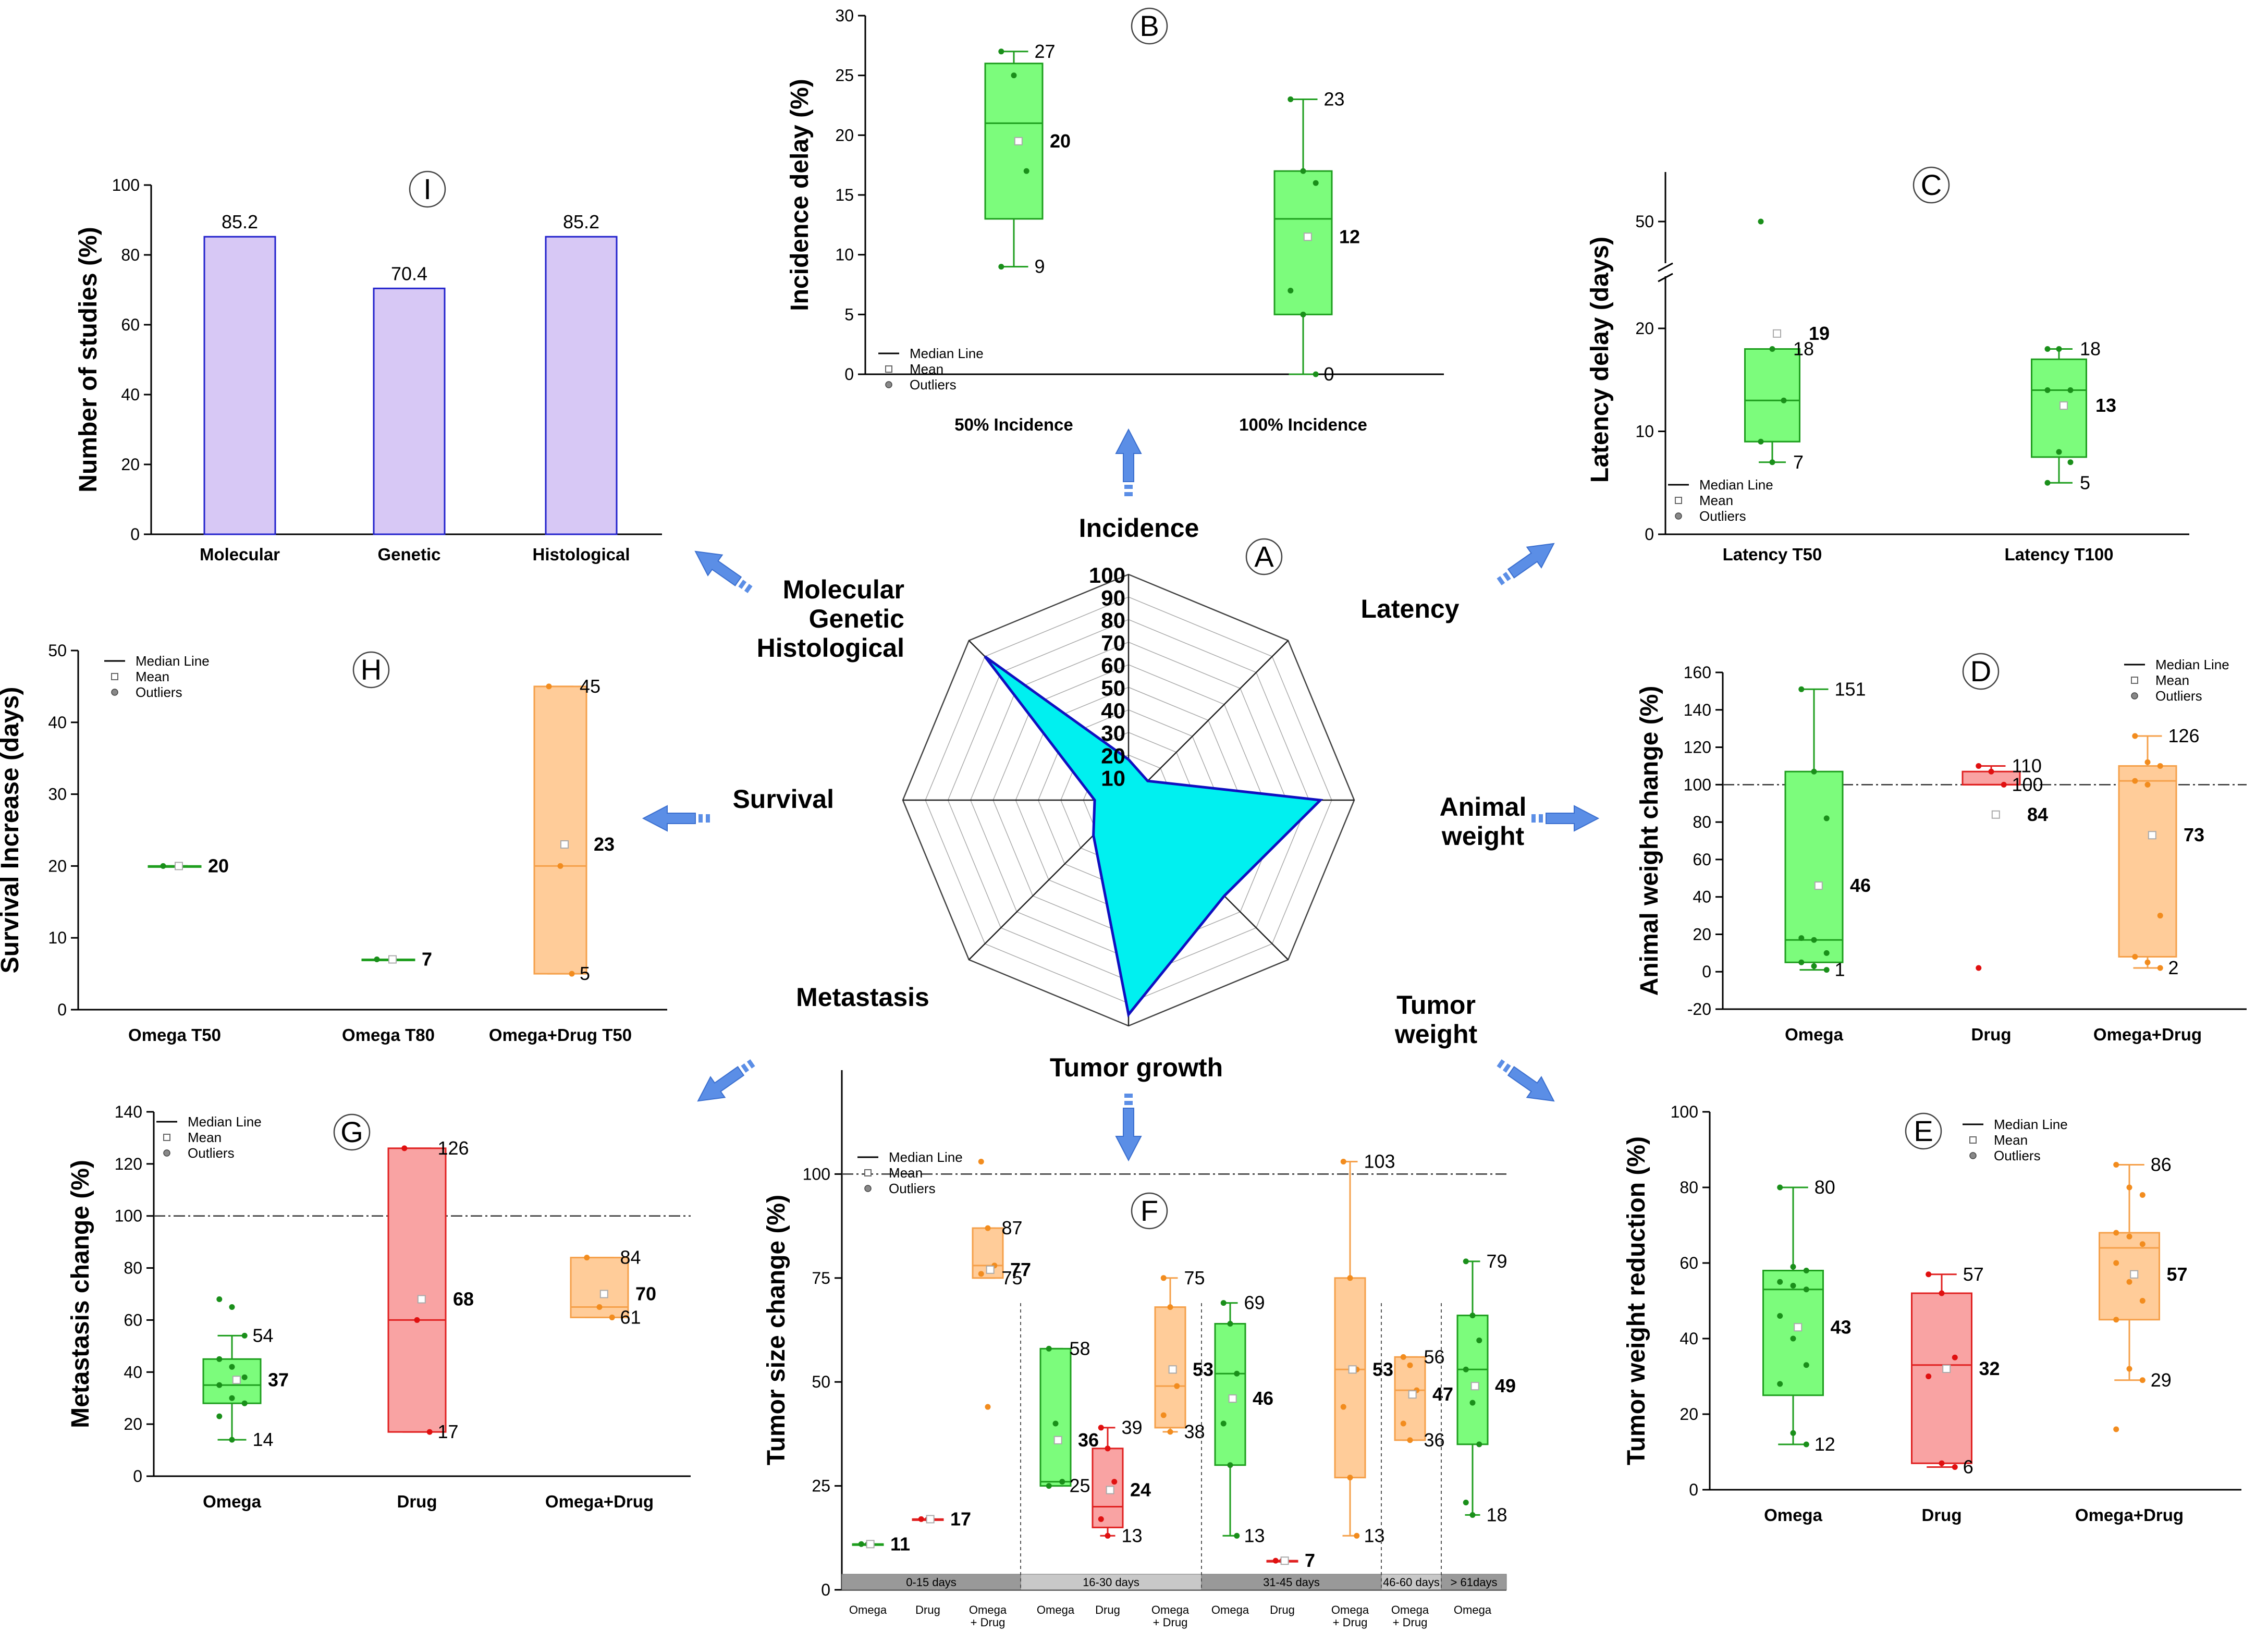 Image resolution: width=2268 pixels, height=1631 pixels. I want to click on box-6: 69 13 46, so click(1243, 1419).